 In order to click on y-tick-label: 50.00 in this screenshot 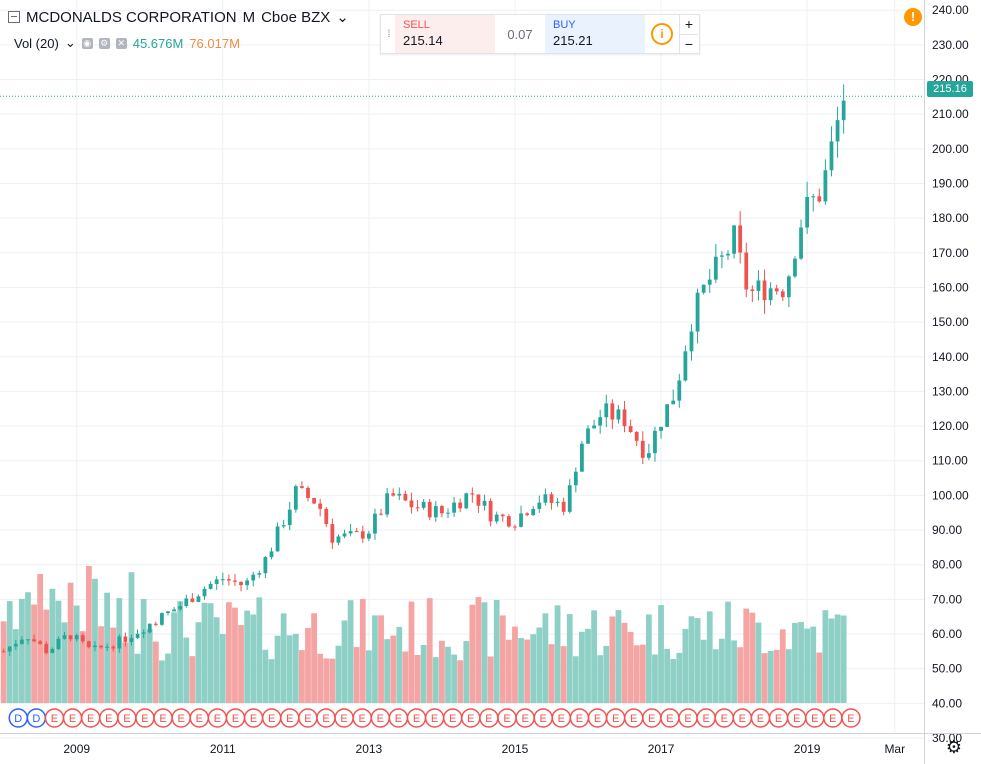, I will do `click(947, 669)`.